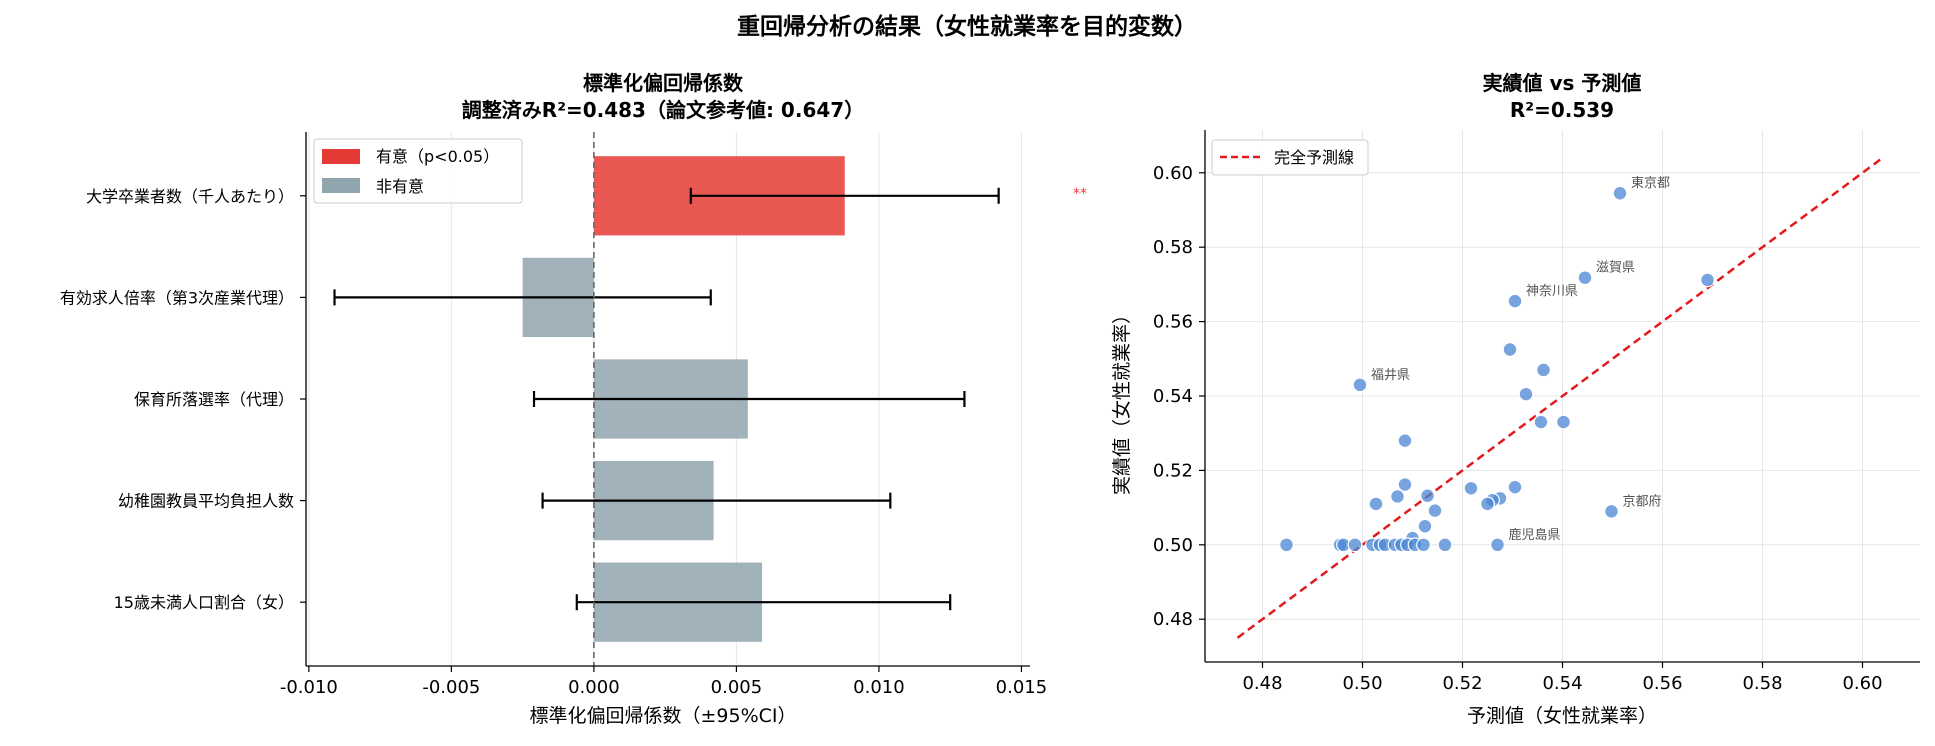 The image size is (1935, 746). Describe the element at coordinates (1562, 83) in the screenshot. I see `scatter-chart-title: 実績値 vs 予測値` at that location.